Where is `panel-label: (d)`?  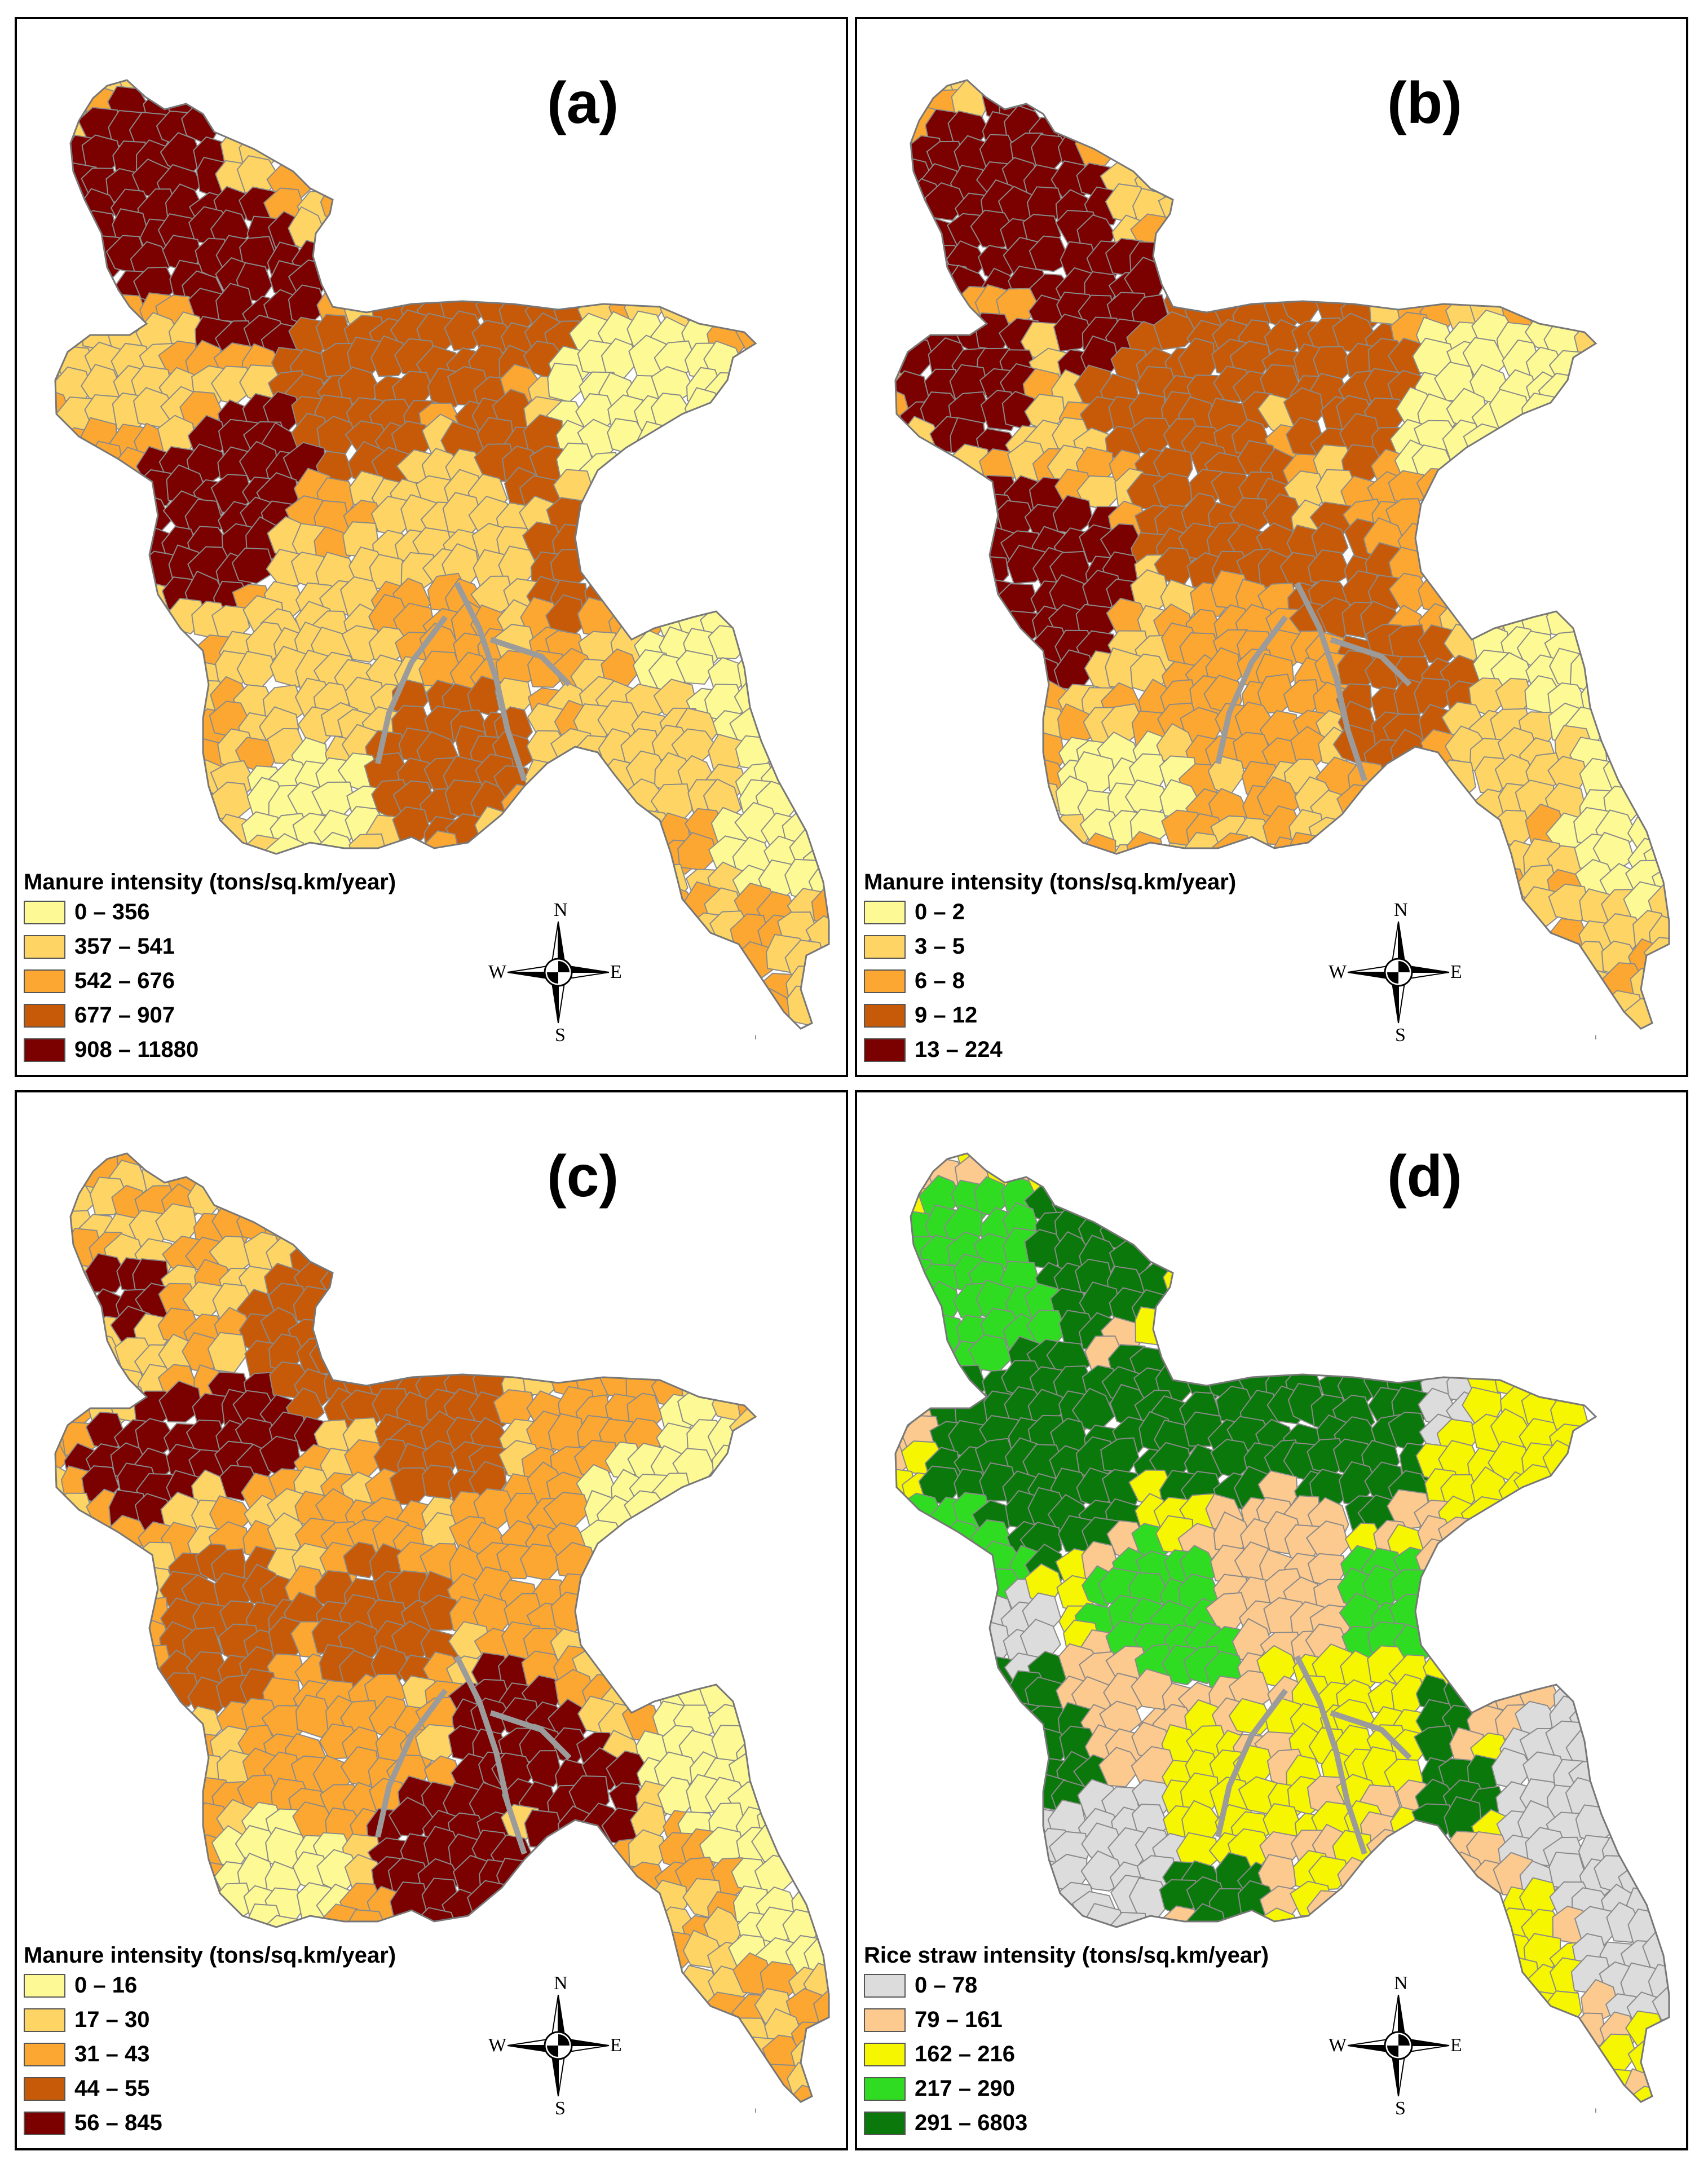
panel-label: (d) is located at coordinates (1424, 1176).